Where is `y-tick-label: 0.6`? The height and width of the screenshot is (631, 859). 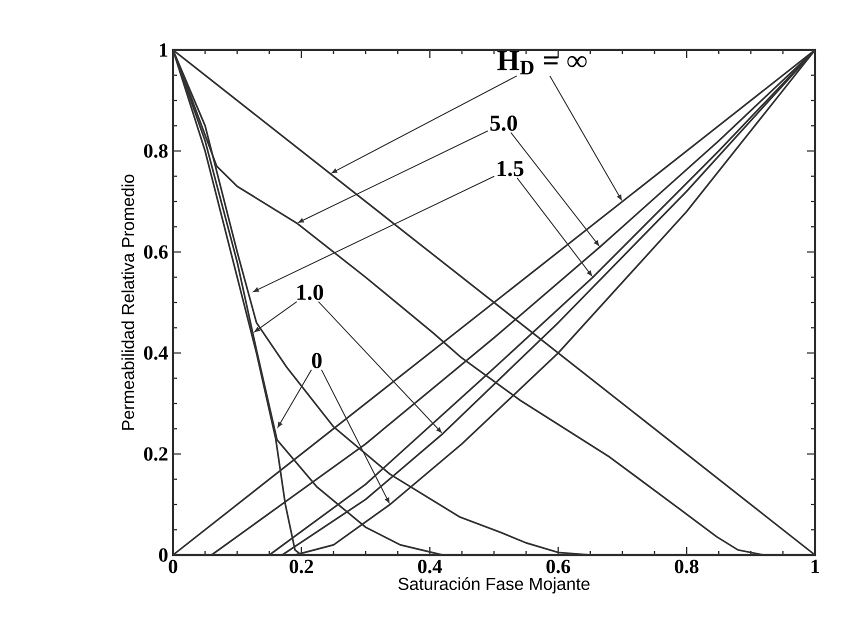 y-tick-label: 0.6 is located at coordinates (156, 252).